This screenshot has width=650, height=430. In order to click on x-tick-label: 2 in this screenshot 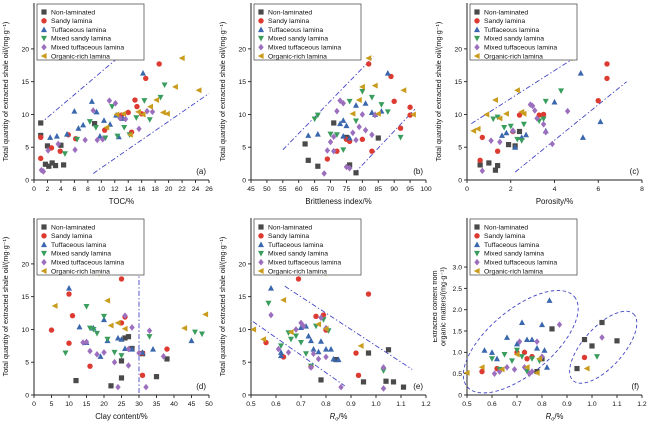, I will do `click(511, 189)`.